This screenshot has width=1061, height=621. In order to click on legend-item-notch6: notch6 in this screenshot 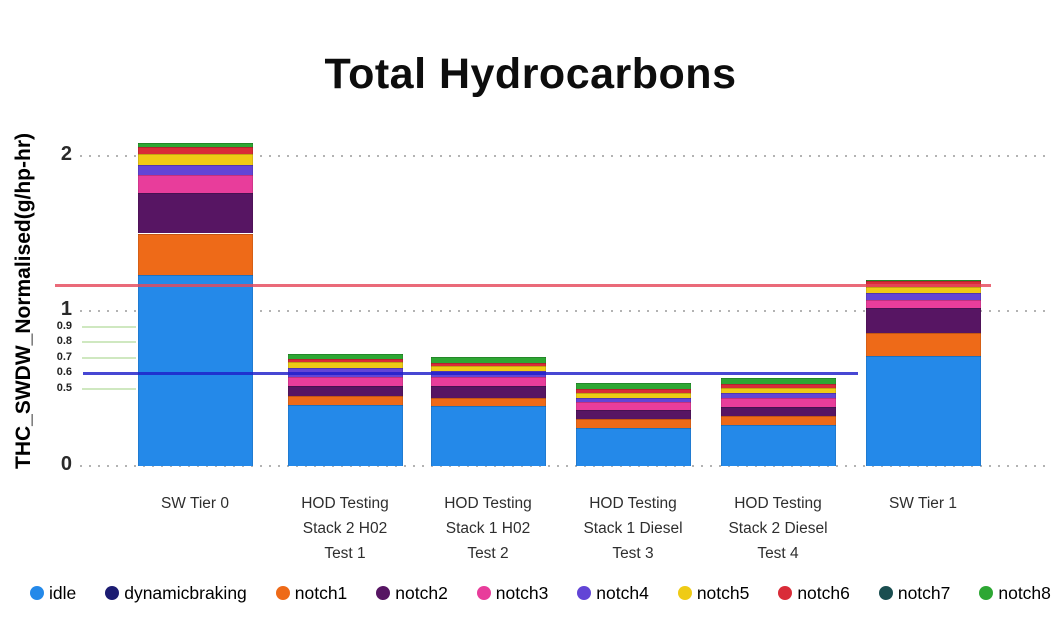, I will do `click(814, 593)`.